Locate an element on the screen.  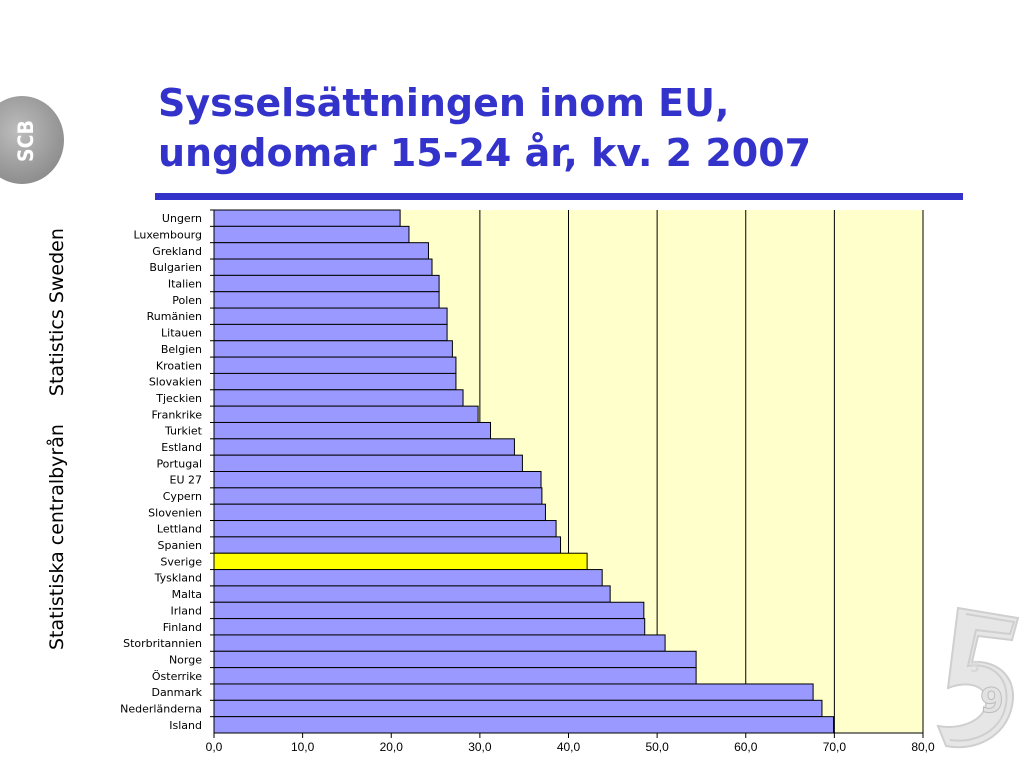
category-label: Norge is located at coordinates (185, 659).